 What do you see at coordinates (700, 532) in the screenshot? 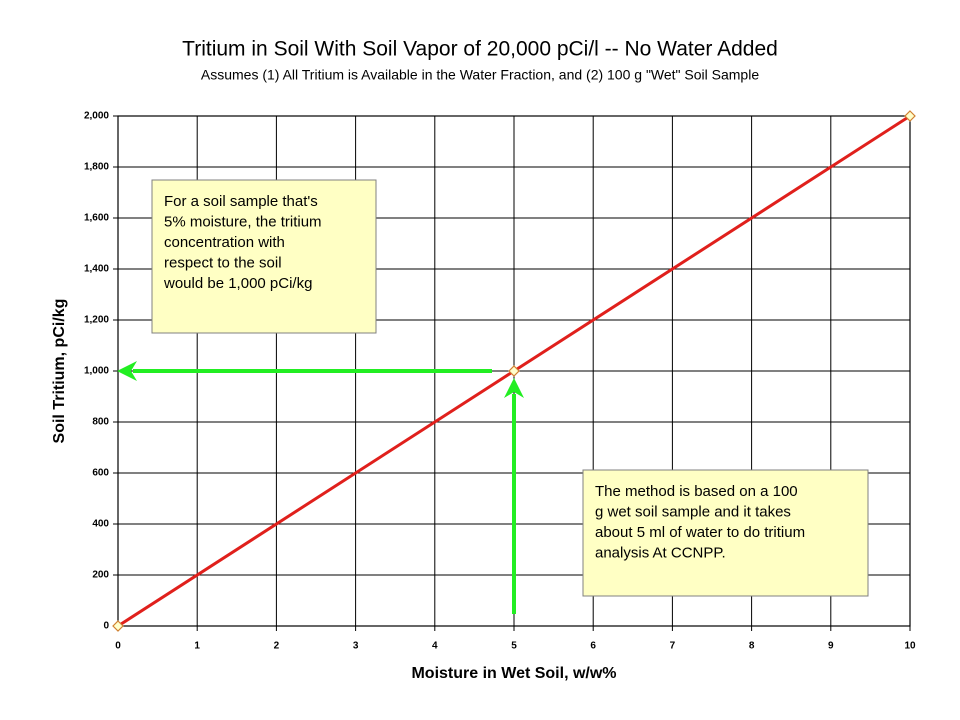
I see `annotation-text: about 5 ml of water to do tritium` at bounding box center [700, 532].